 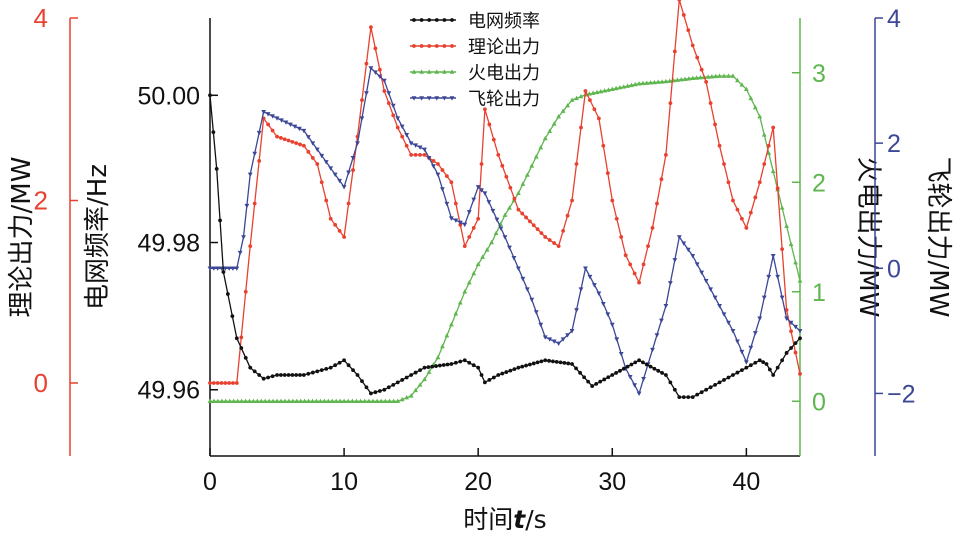 I want to click on x-tick-label: 0, so click(x=210, y=482).